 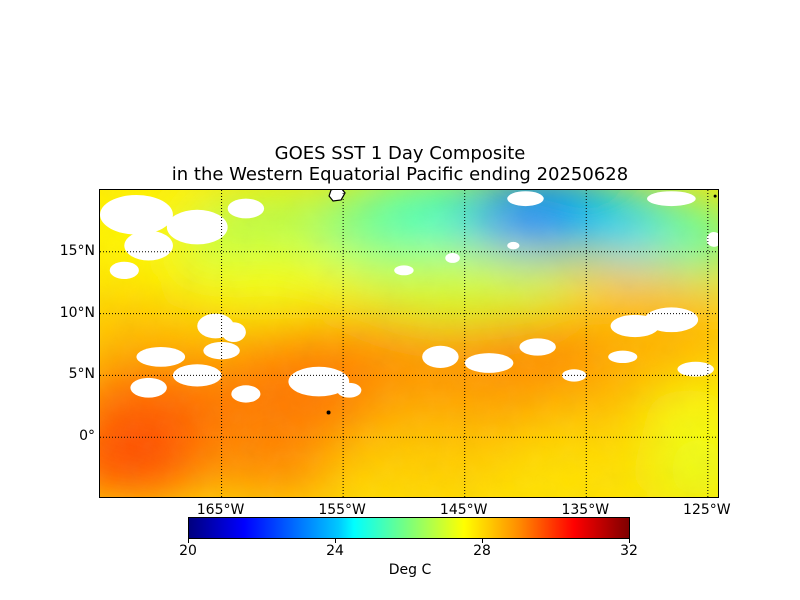 What do you see at coordinates (77, 250) in the screenshot?
I see `lat-tick-label: 15°N` at bounding box center [77, 250].